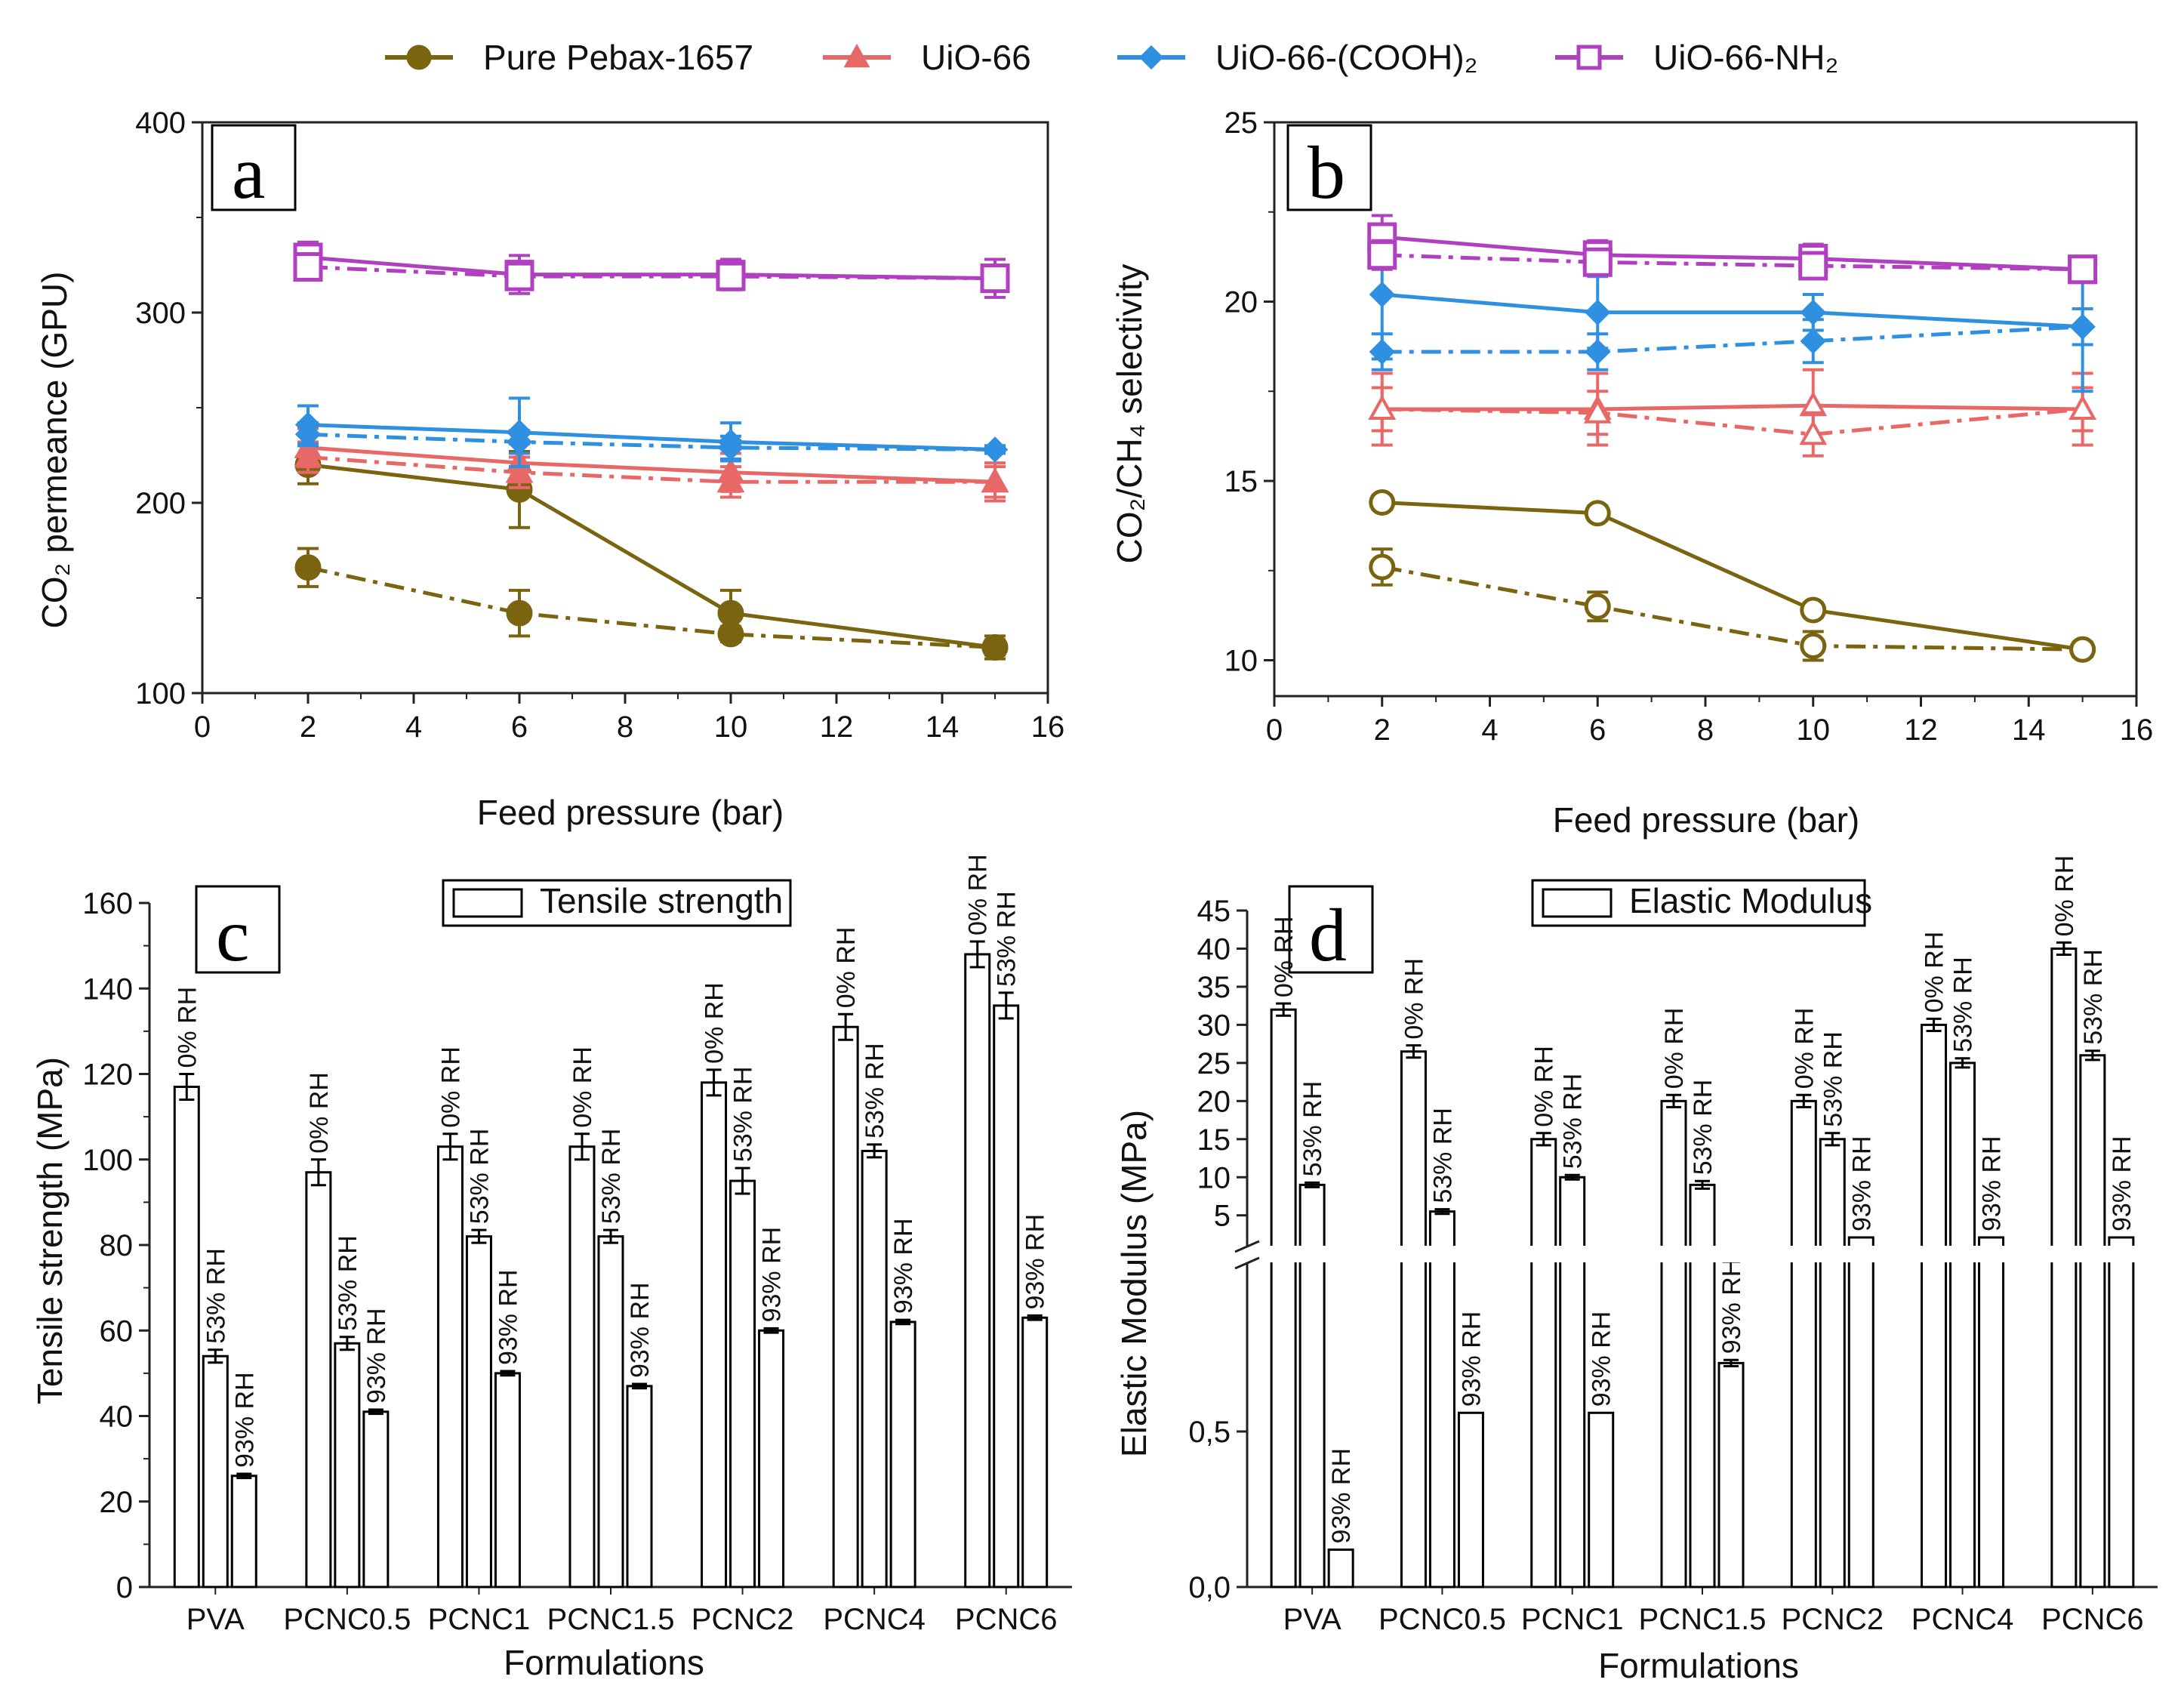 The height and width of the screenshot is (1698, 2184). I want to click on axis-break-mark, so click(1247, 1247).